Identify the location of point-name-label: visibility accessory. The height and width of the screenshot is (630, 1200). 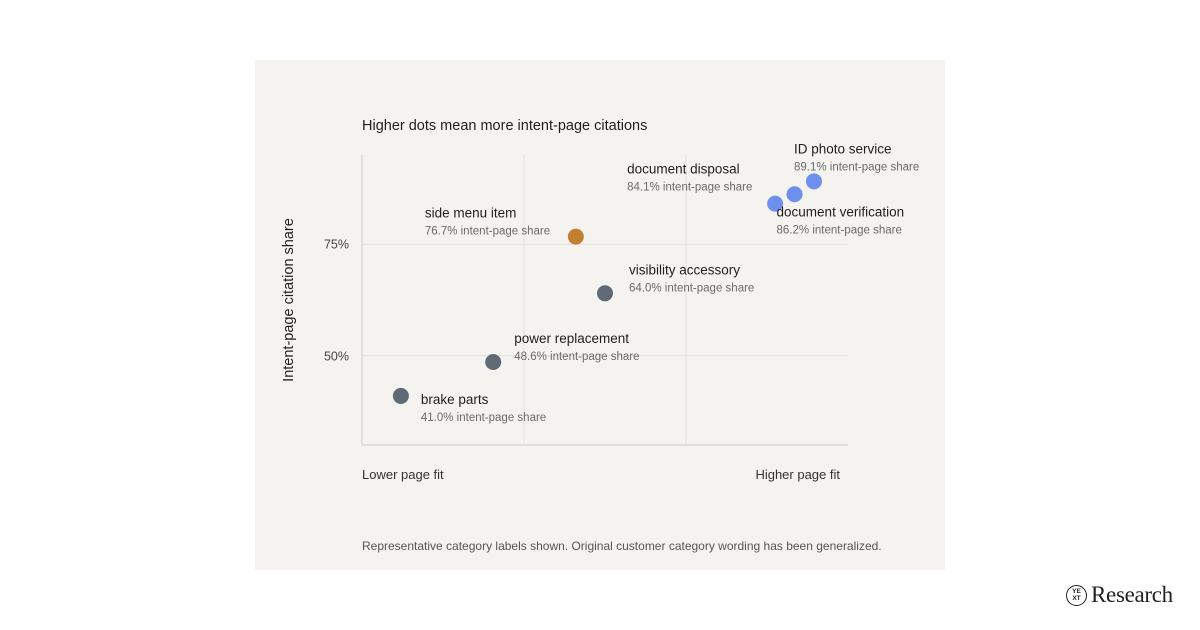
(684, 269).